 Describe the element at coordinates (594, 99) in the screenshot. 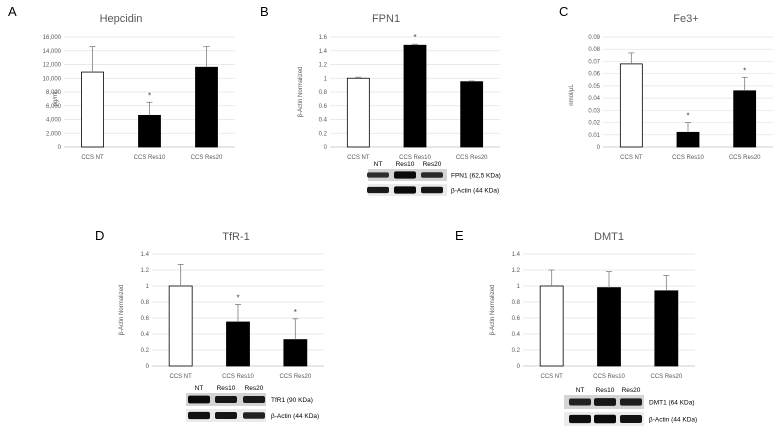

I see `y-tick-label: 0.04` at that location.